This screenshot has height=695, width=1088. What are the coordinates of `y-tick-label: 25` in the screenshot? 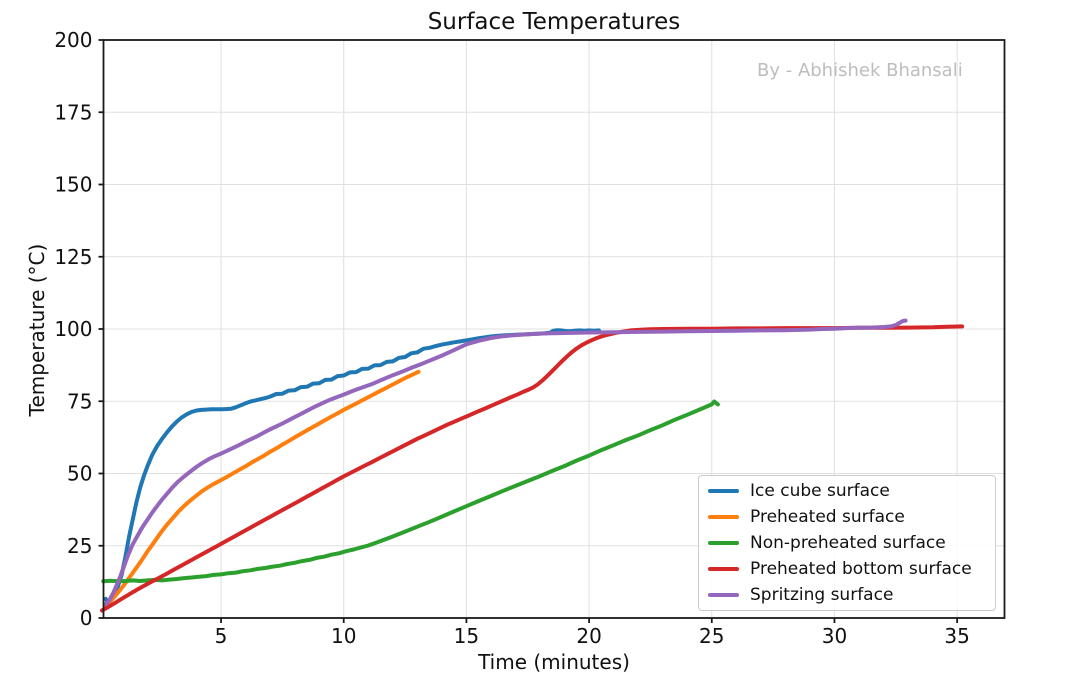 It's located at (79, 546).